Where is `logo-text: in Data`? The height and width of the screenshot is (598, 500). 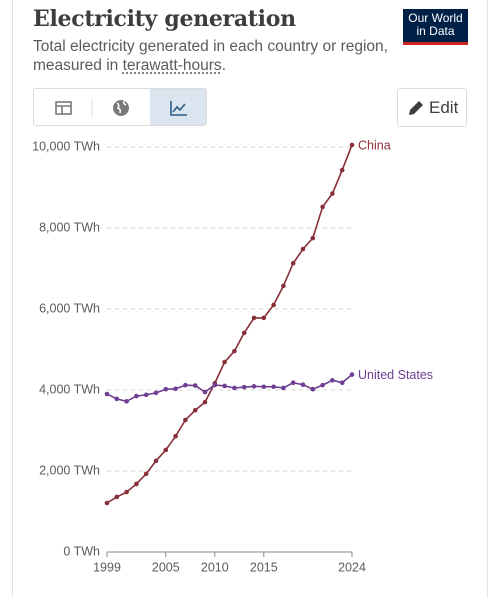 logo-text: in Data is located at coordinates (435, 31).